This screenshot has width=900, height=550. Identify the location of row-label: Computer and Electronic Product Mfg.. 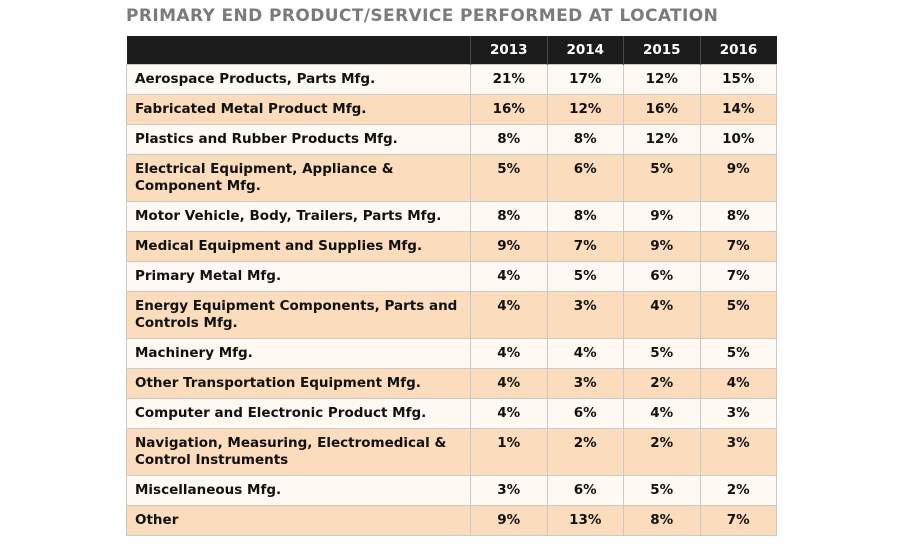
(298, 413).